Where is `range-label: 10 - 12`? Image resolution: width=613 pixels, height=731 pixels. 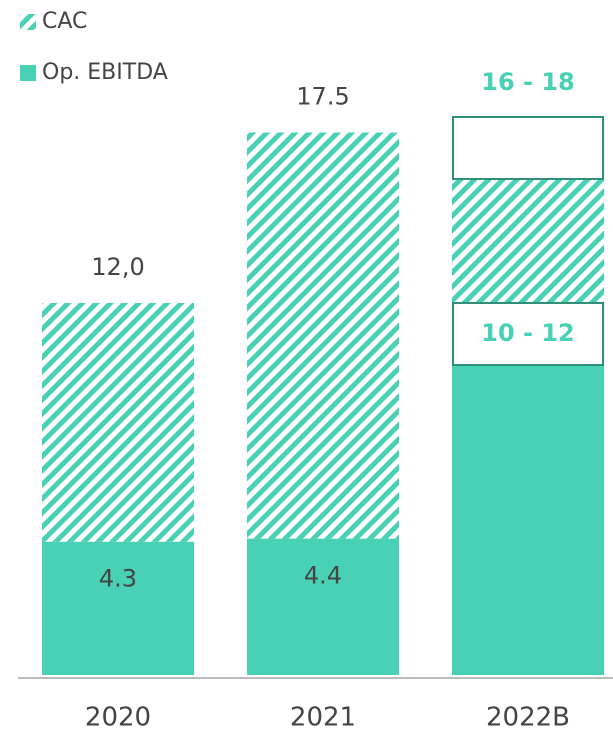
range-label: 10 - 12 is located at coordinates (527, 333).